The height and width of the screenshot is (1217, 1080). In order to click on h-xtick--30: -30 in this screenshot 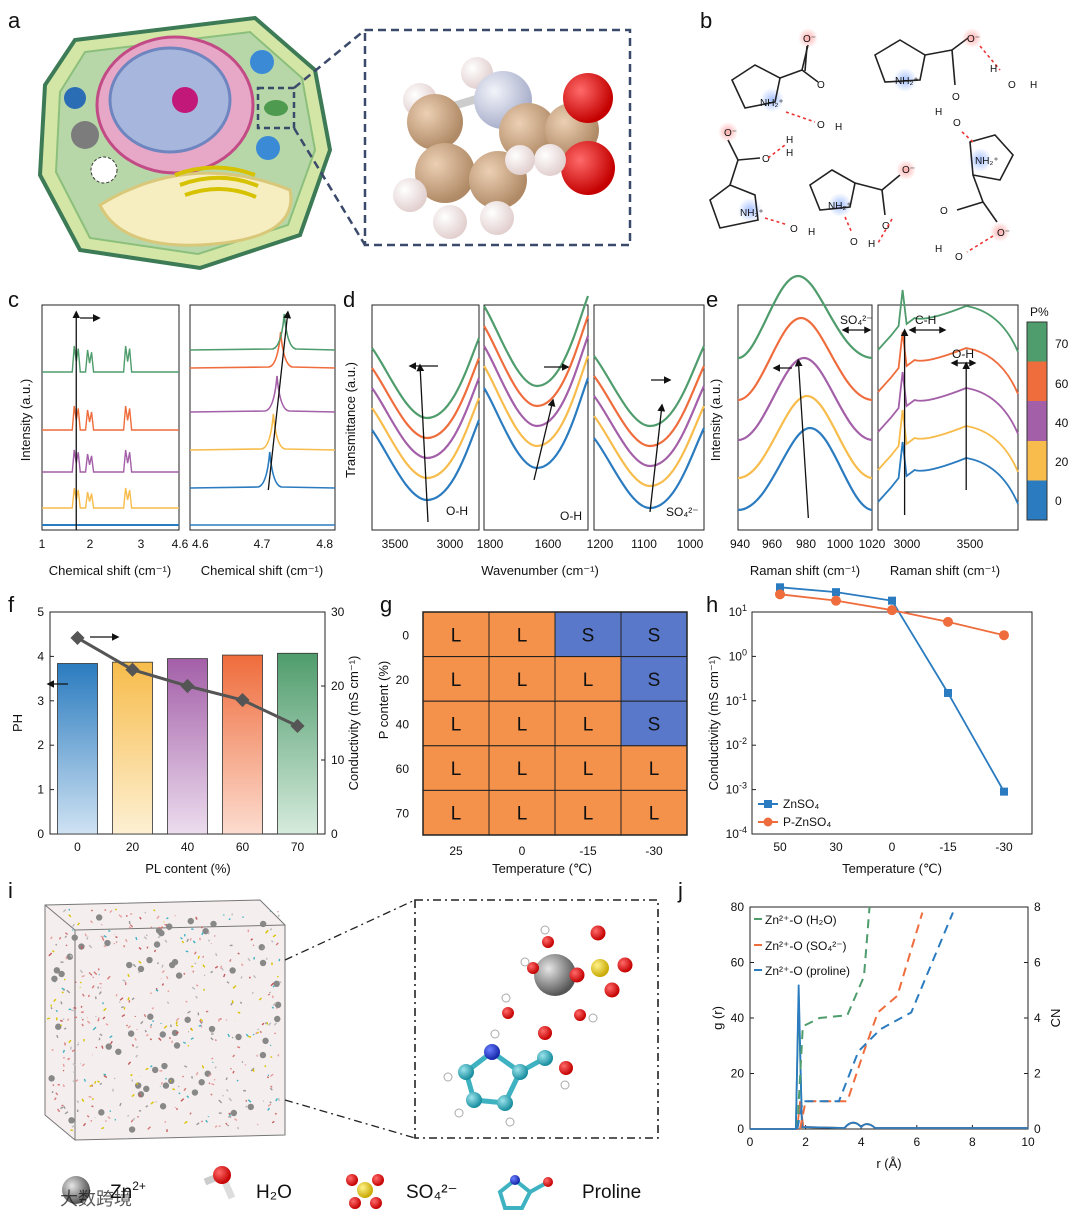, I will do `click(1004, 847)`.